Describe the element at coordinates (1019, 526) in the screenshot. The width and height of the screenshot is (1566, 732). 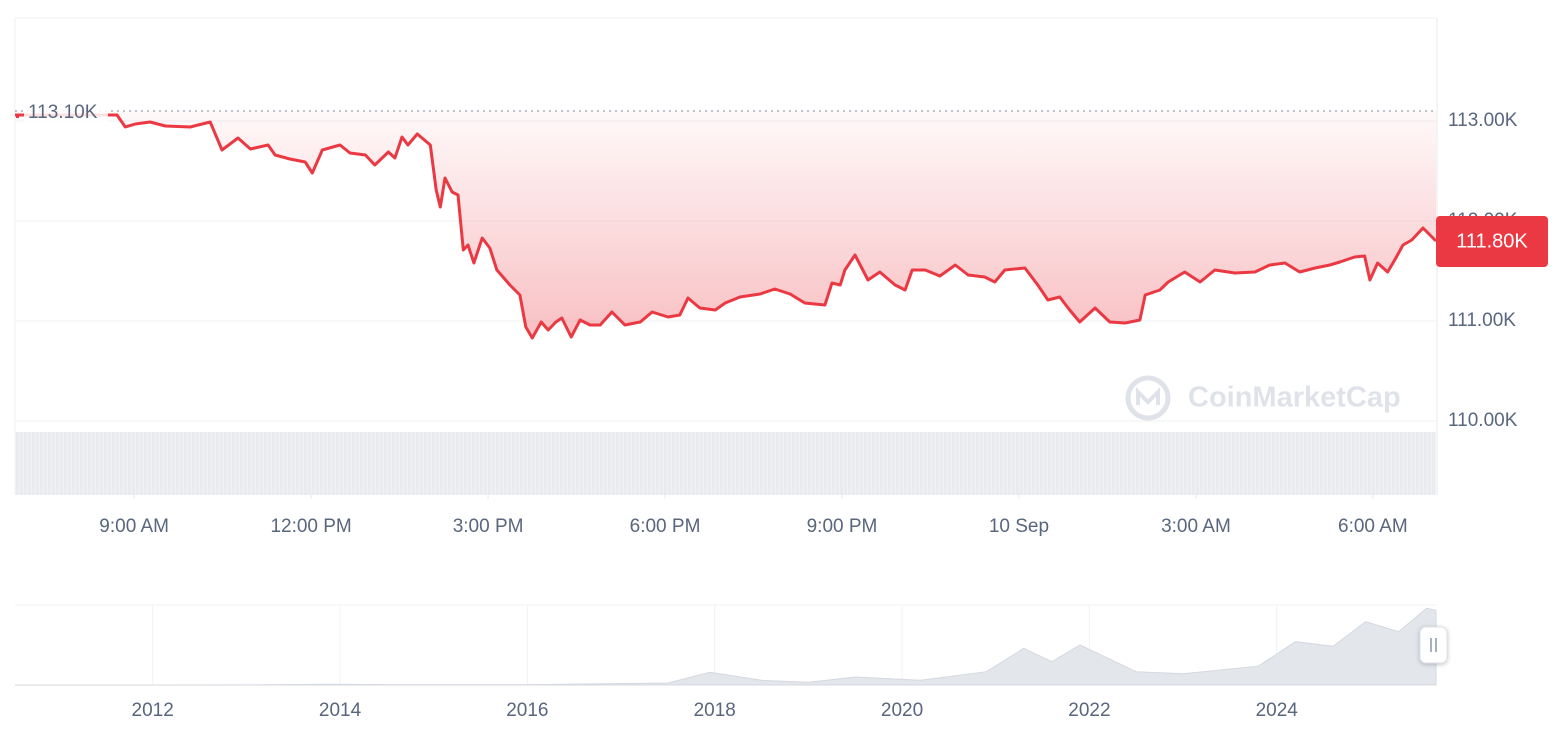
I see `x-tick-label: 10 Sep` at that location.